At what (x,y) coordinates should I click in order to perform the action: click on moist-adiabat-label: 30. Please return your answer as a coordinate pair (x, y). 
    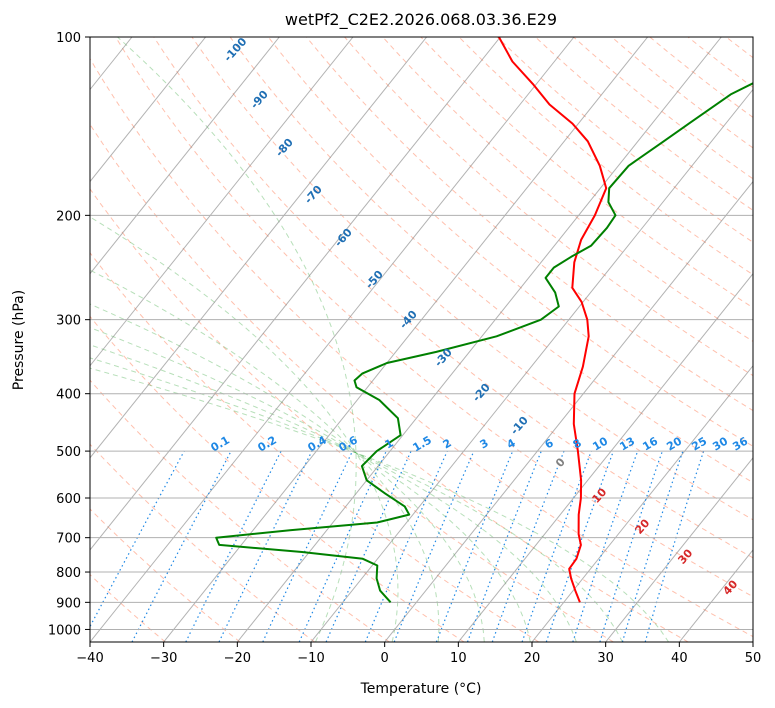
    Looking at the image, I should click on (685, 556).